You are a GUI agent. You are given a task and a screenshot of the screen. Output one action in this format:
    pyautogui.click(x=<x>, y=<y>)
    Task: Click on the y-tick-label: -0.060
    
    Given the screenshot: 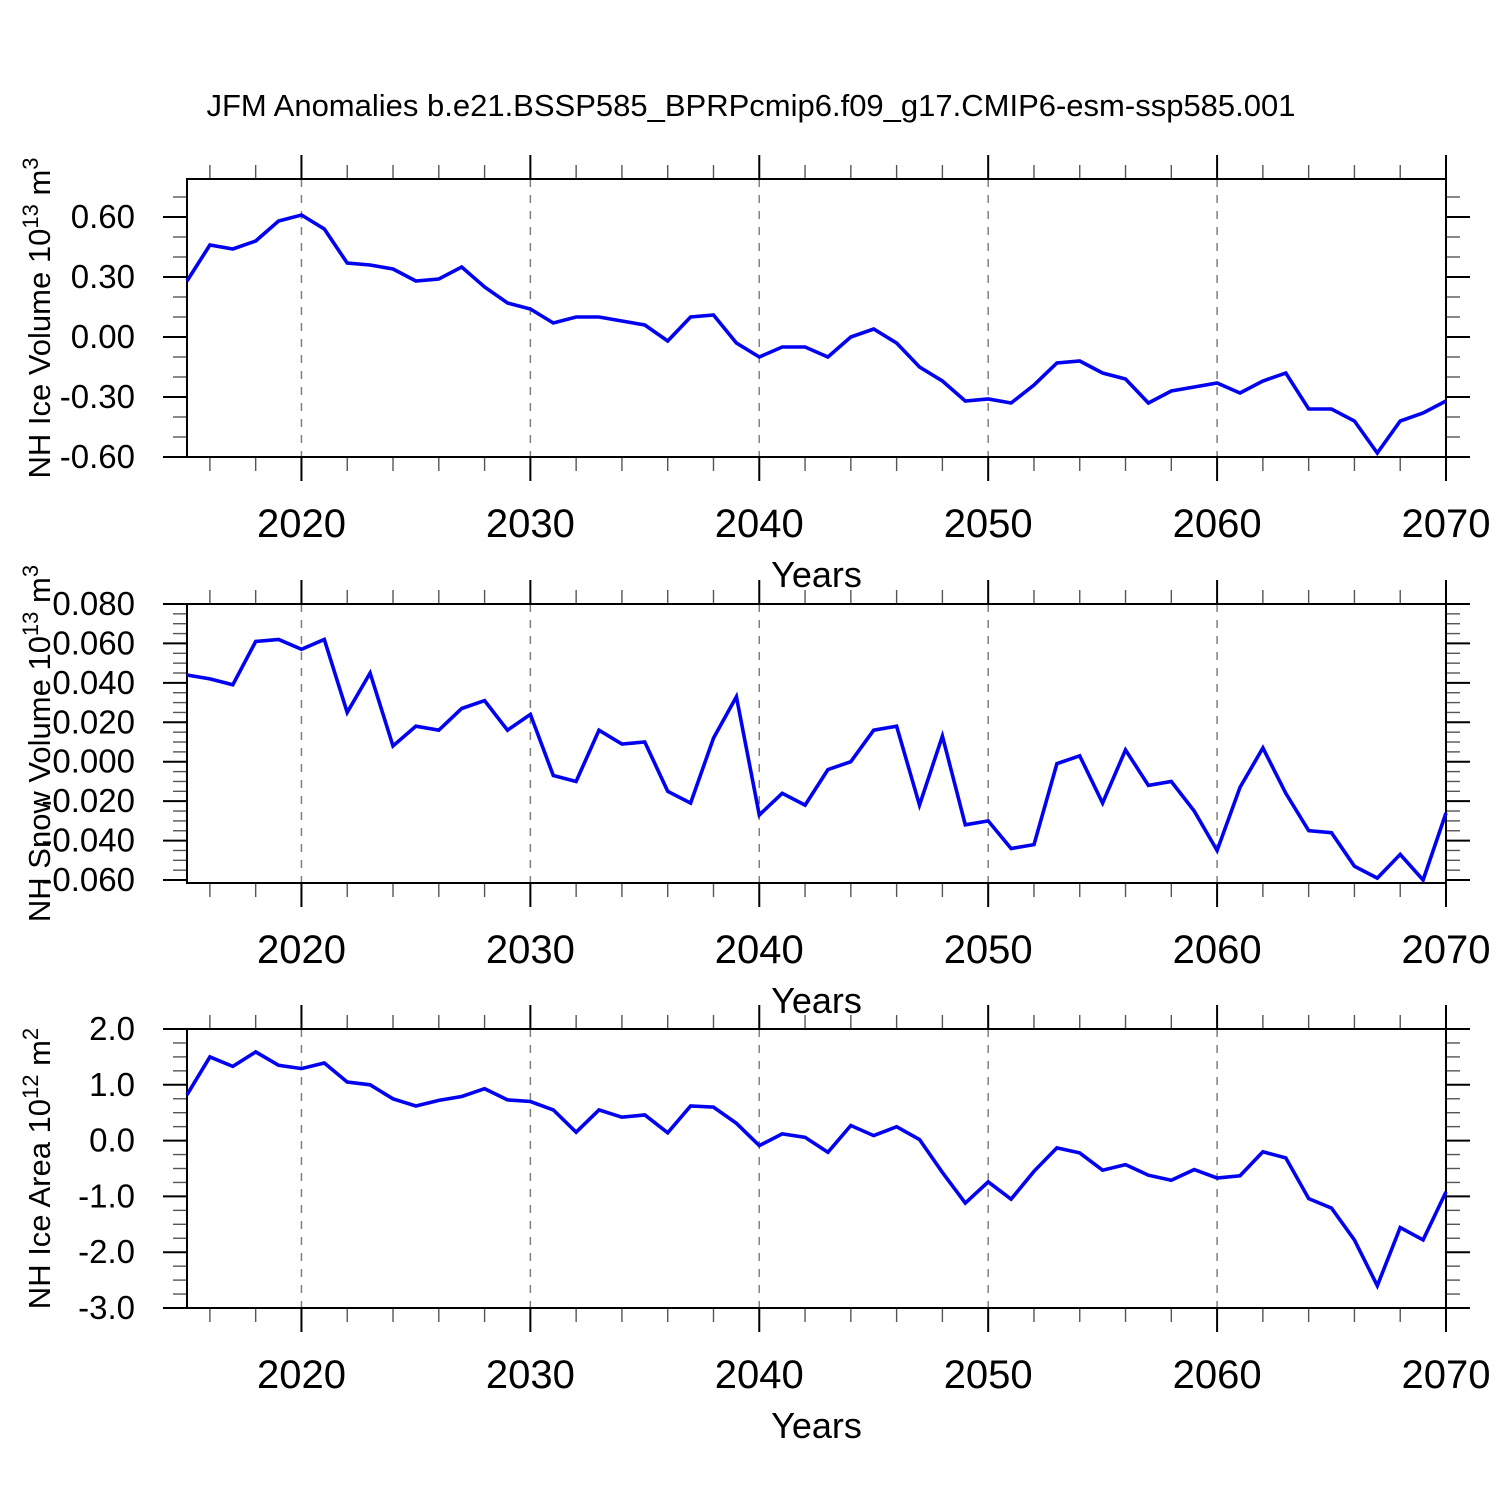 What is the action you would take?
    pyautogui.click(x=88, y=879)
    